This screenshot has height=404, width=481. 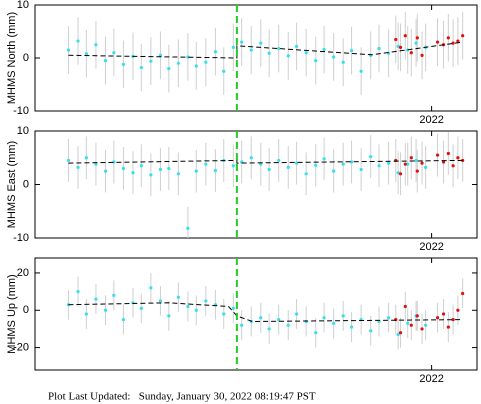 What do you see at coordinates (23, 273) in the screenshot?
I see `y-tick-label: 20` at bounding box center [23, 273].